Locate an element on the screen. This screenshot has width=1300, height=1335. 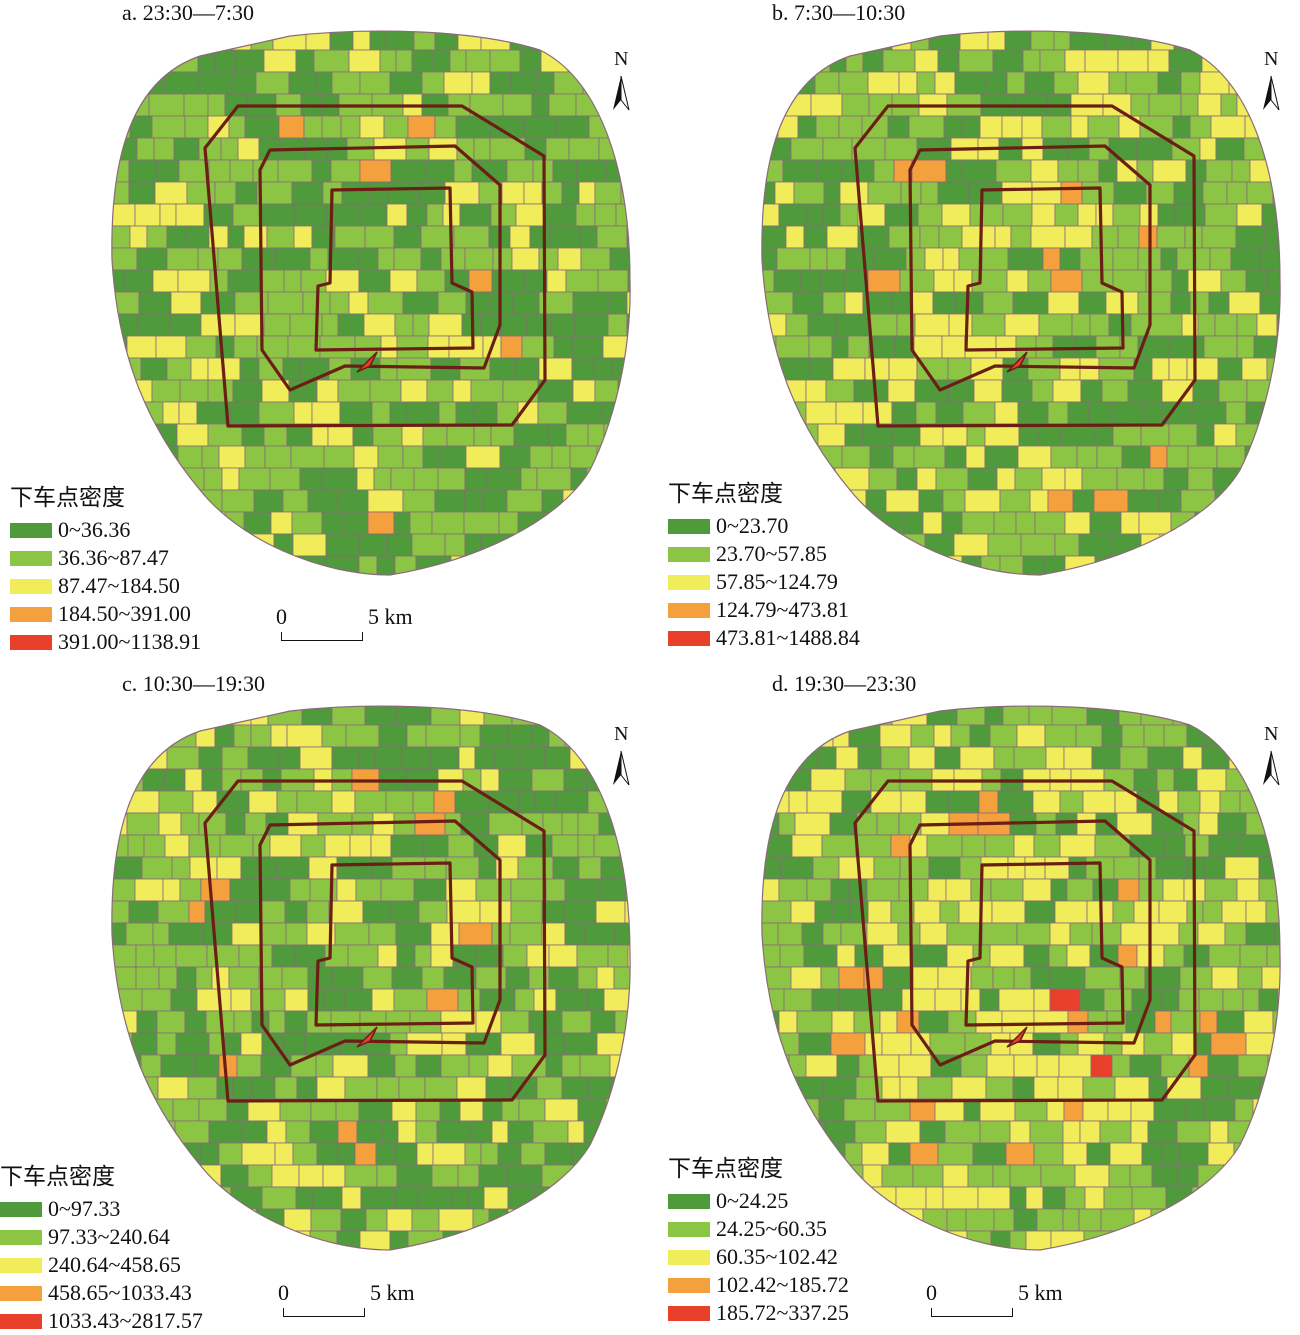
legend-item: 184.50~391.00 is located at coordinates (105, 614).